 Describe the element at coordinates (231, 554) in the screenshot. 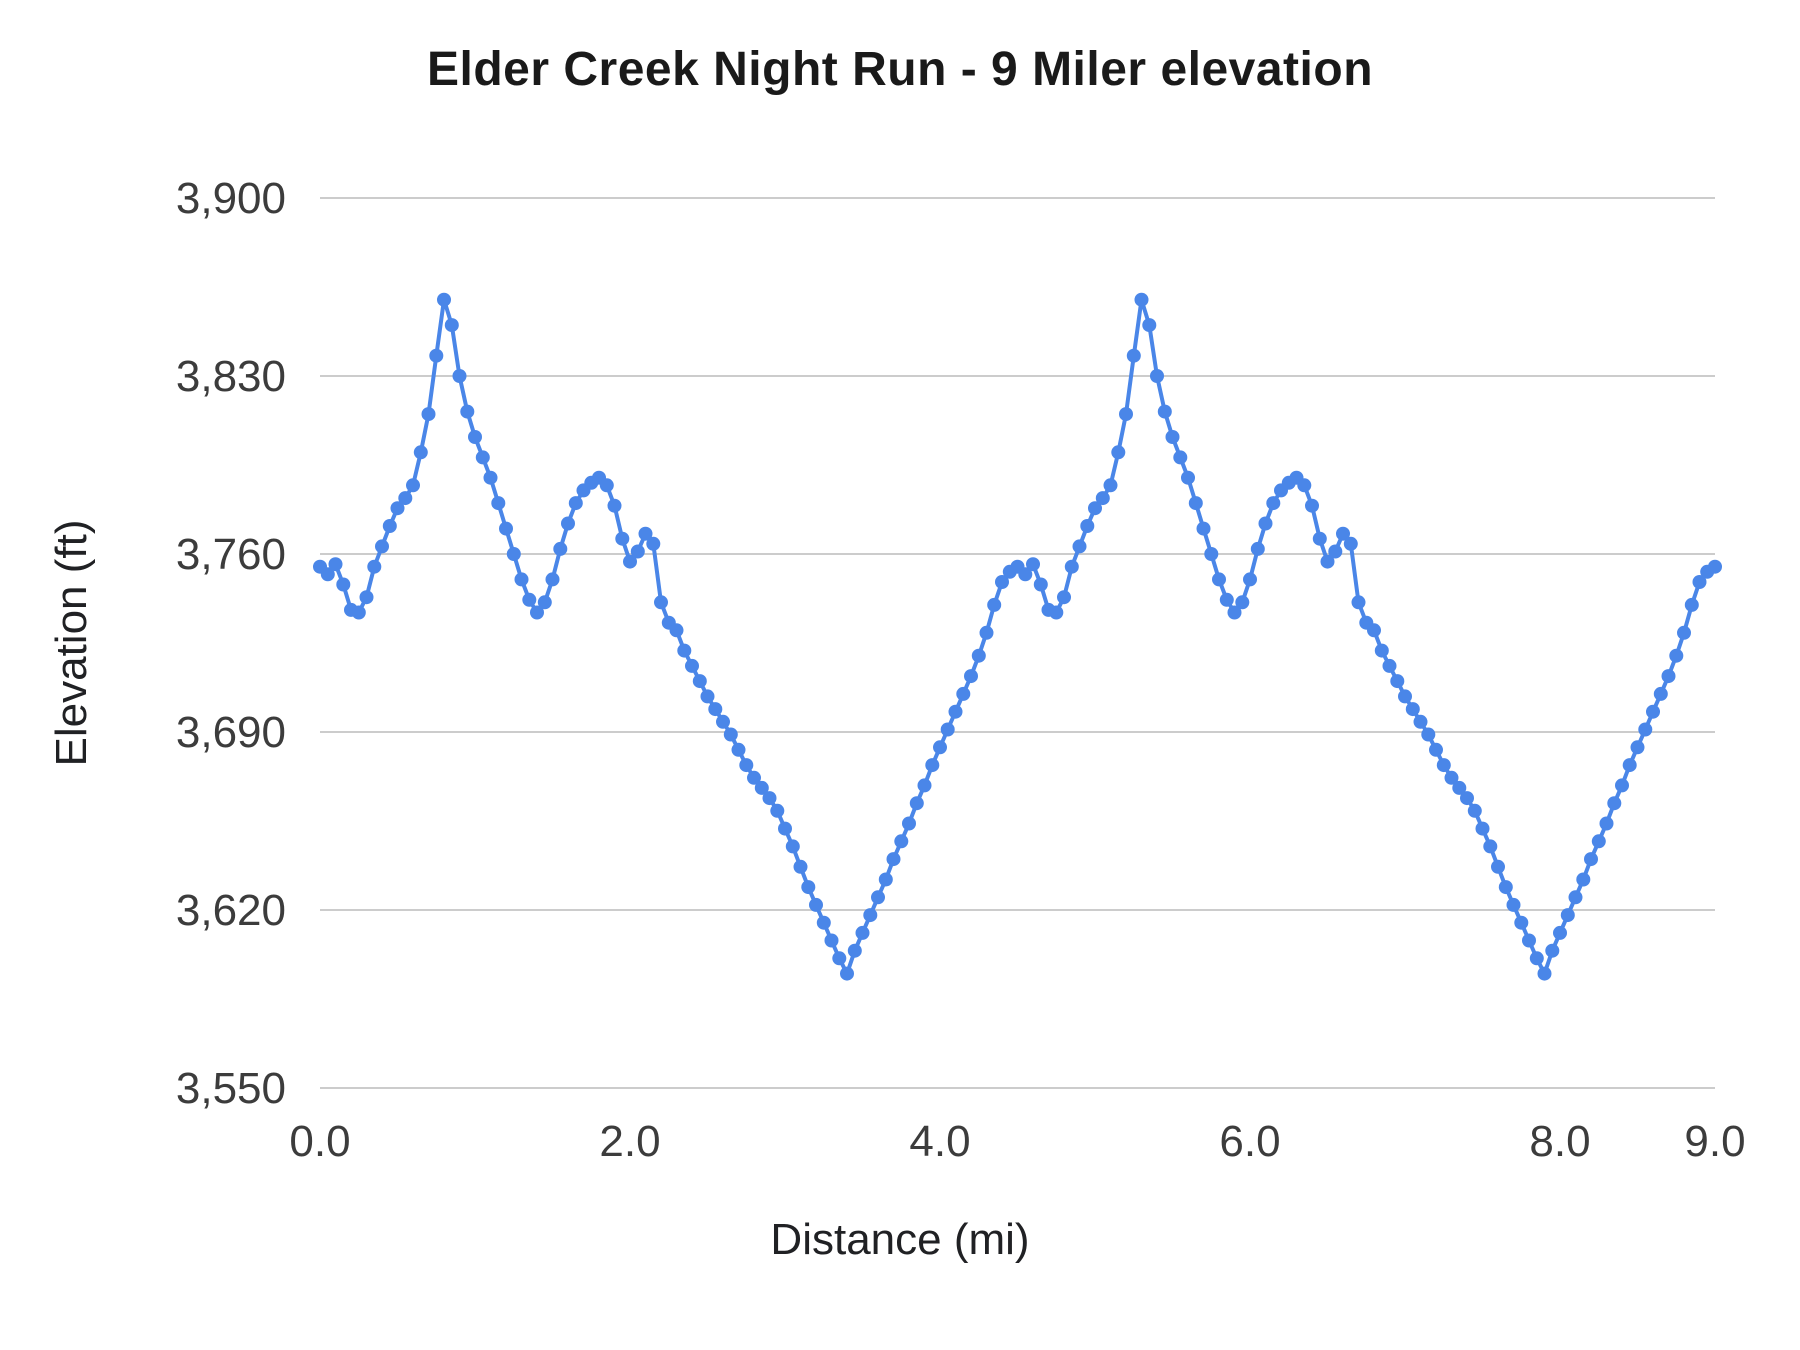

I see `y-tick-label: 3,760` at that location.